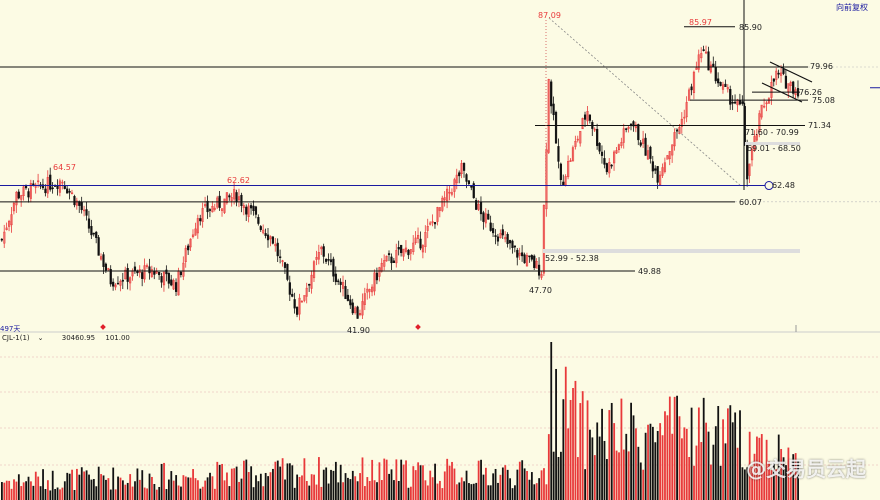 This screenshot has width=880, height=500. Describe the element at coordinates (852, 7) in the screenshot. I see `price-adjust-button: 向前复权` at that location.